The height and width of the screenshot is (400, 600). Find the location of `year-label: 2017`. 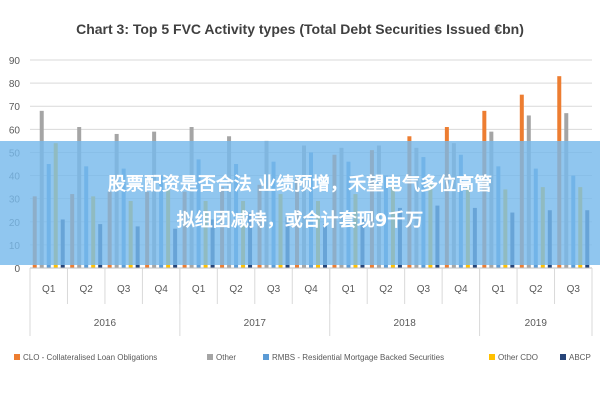

year-label: 2017 is located at coordinates (255, 323).